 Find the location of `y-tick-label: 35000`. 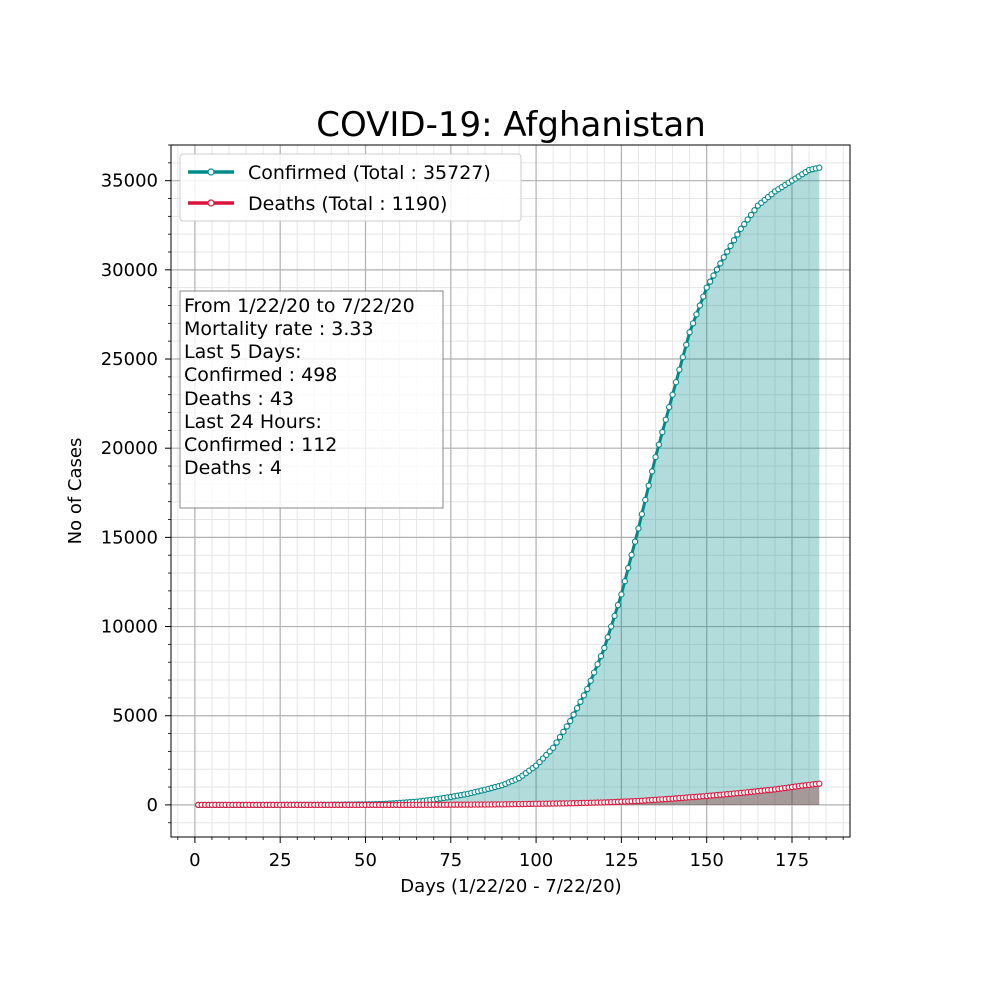

y-tick-label: 35000 is located at coordinates (129, 181).